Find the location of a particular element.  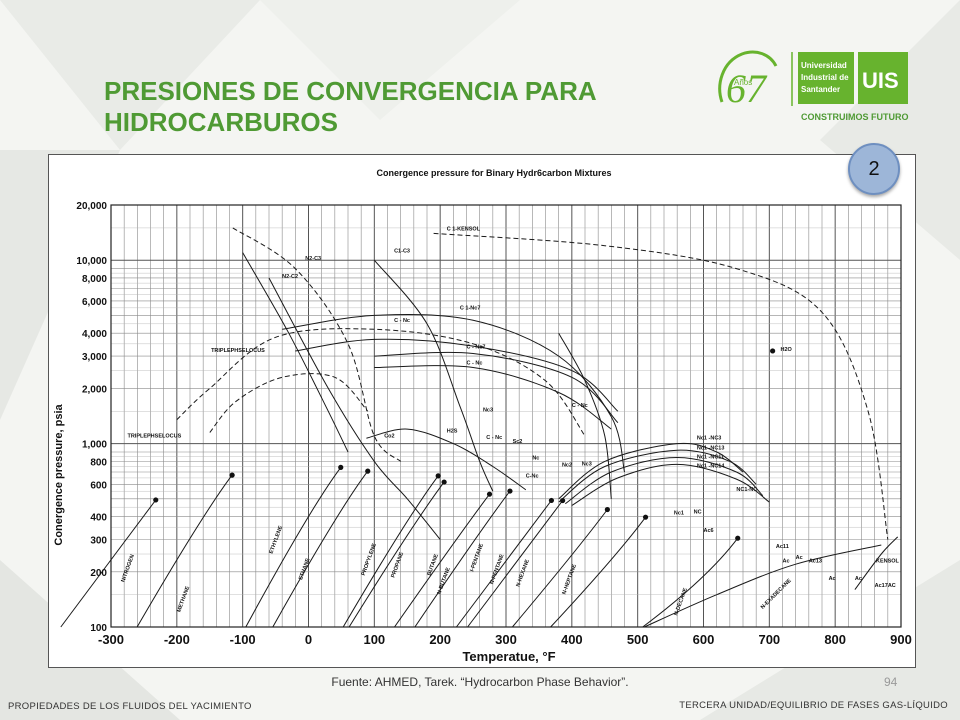

y-tick-label: 200 is located at coordinates (98, 573).